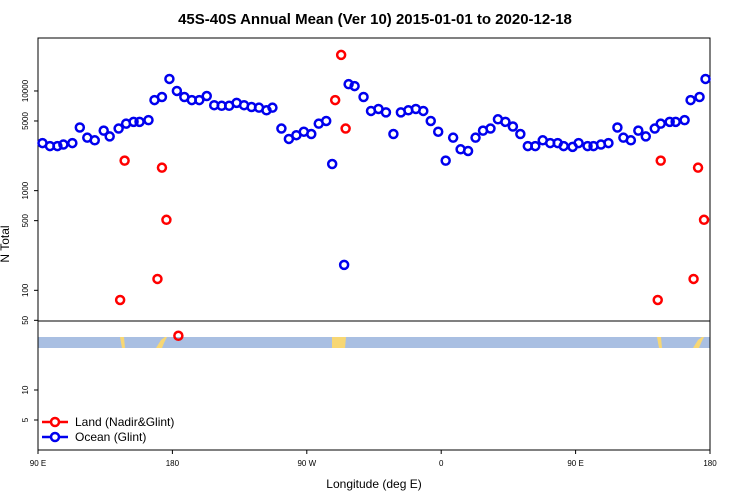 This screenshot has height=500, width=750. I want to click on y-tick-label: 100, so click(25, 290).